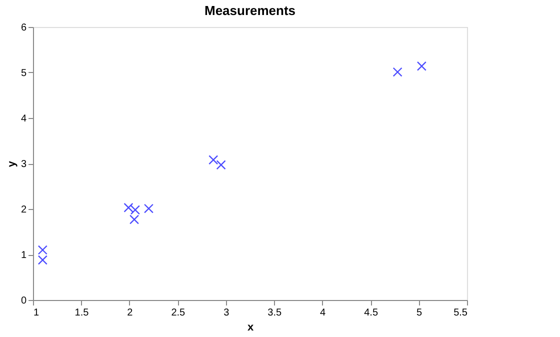  I want to click on y-tick-label: 1, so click(23, 255).